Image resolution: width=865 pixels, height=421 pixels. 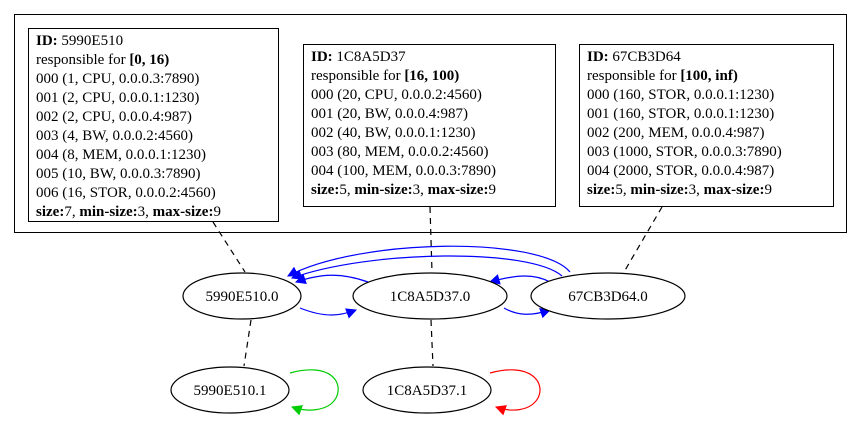 What do you see at coordinates (706, 57) in the screenshot?
I see `card-id-line: ID: 67CB3D64` at bounding box center [706, 57].